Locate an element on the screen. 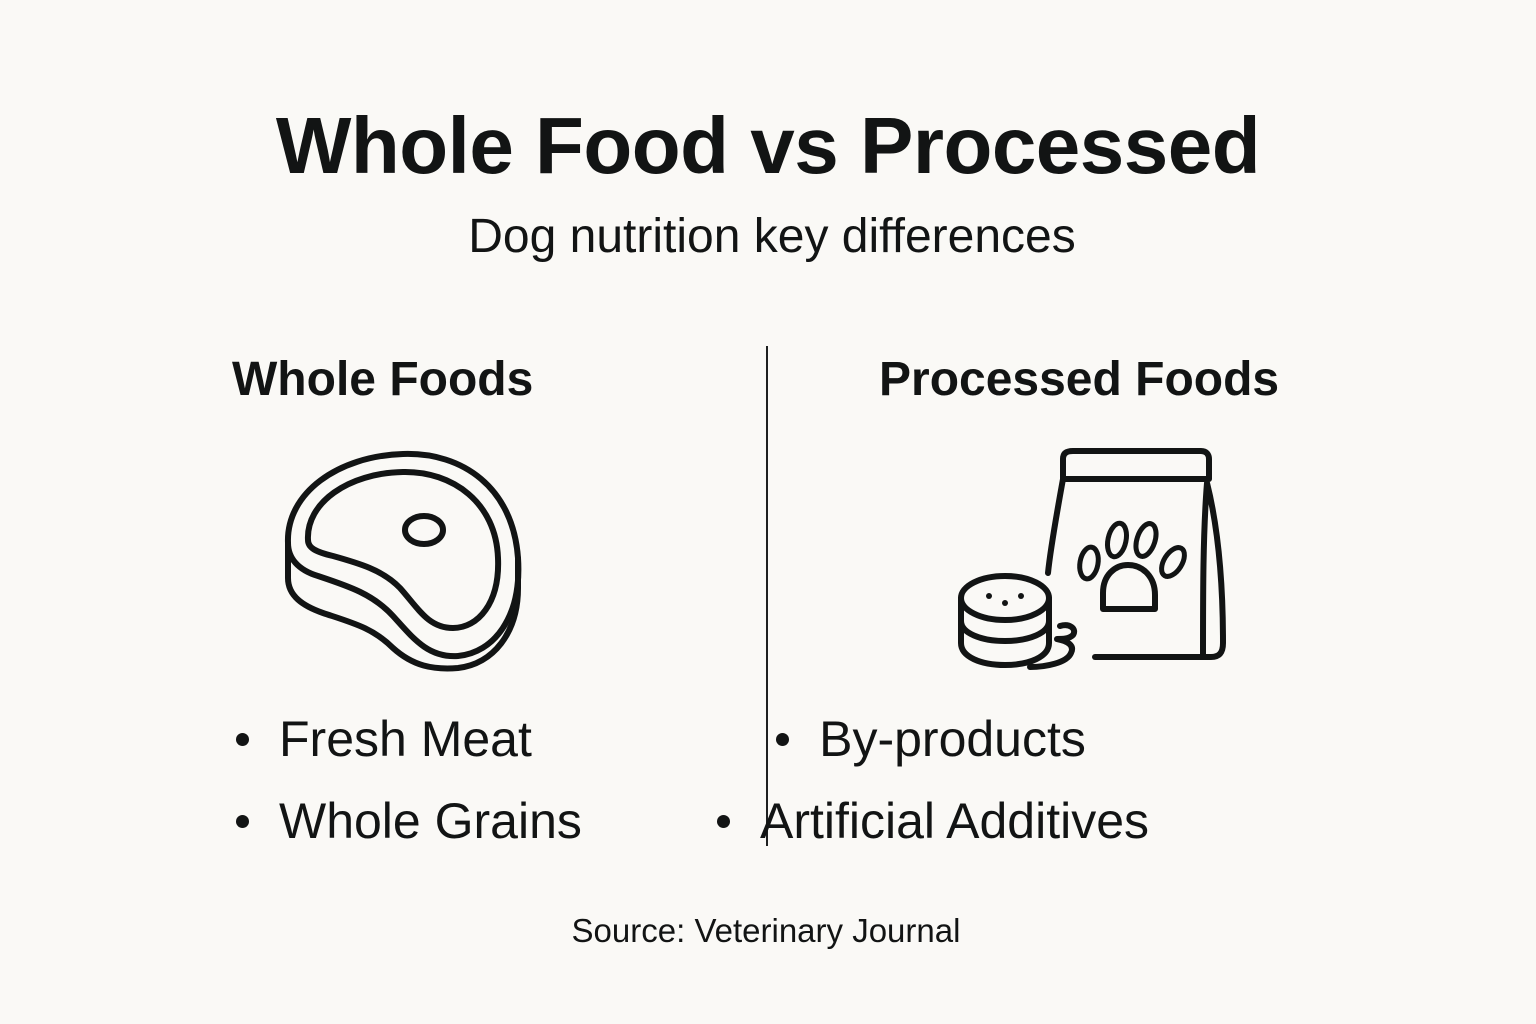 This screenshot has width=1536, height=1024. list-item: Fresh Meat is located at coordinates (409, 739).